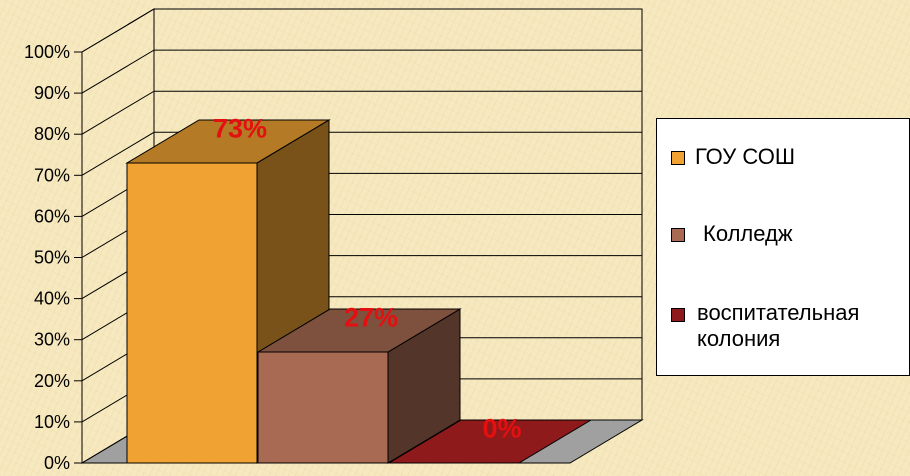 This screenshot has width=910, height=476. I want to click on data-label-colony: 0%, so click(501, 429).